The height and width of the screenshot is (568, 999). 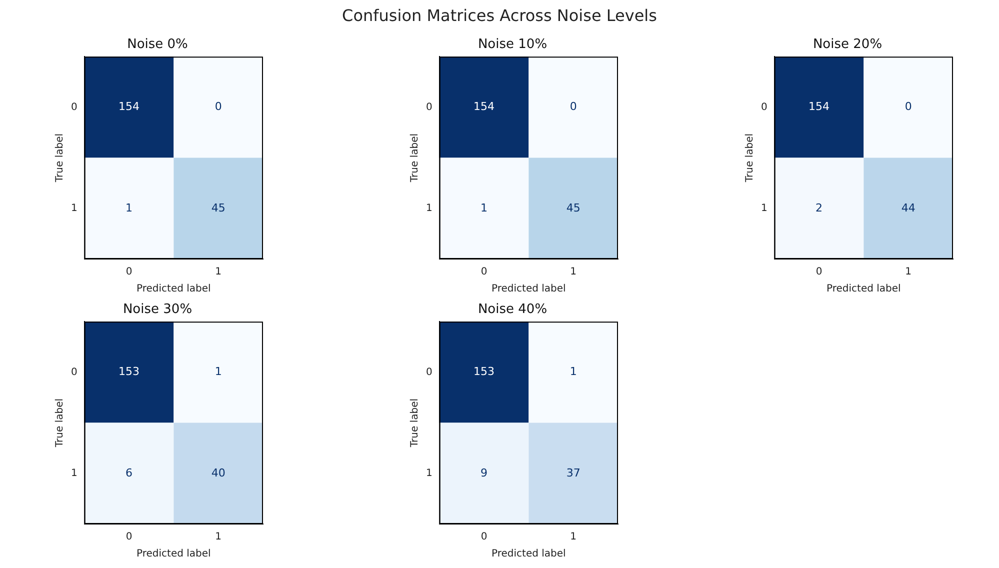 What do you see at coordinates (573, 473) in the screenshot?
I see `data-label: 37` at bounding box center [573, 473].